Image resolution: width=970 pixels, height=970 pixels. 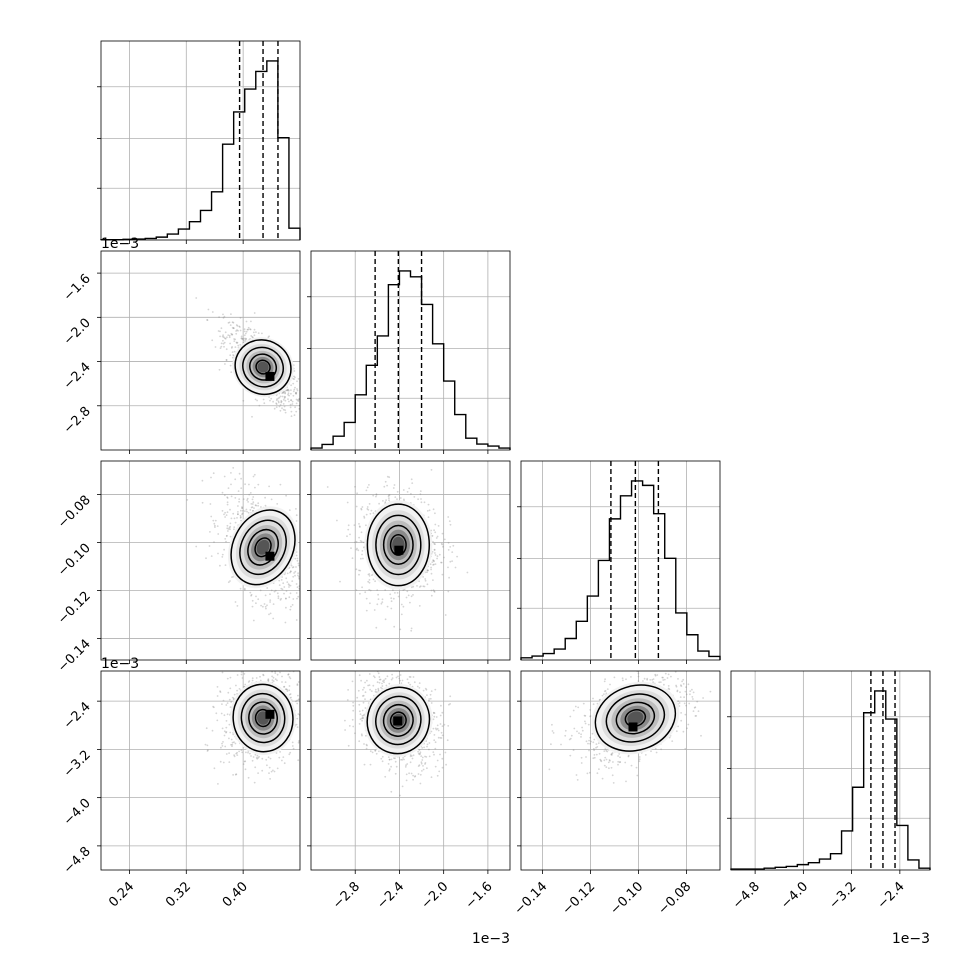 What do you see at coordinates (410, 350) in the screenshot?
I see `panel-gridlines` at bounding box center [410, 350].